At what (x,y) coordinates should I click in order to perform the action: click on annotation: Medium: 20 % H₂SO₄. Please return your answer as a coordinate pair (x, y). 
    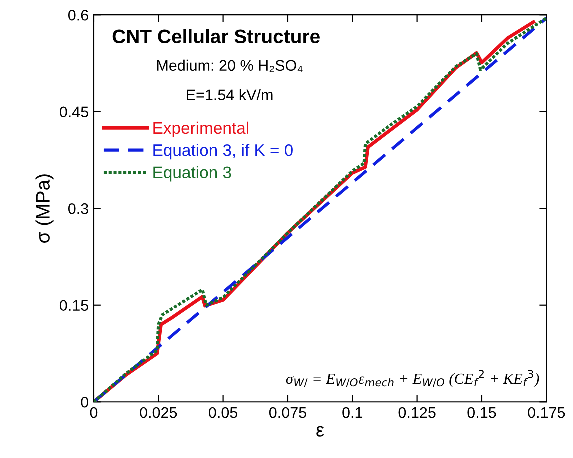
    Looking at the image, I should click on (230, 66).